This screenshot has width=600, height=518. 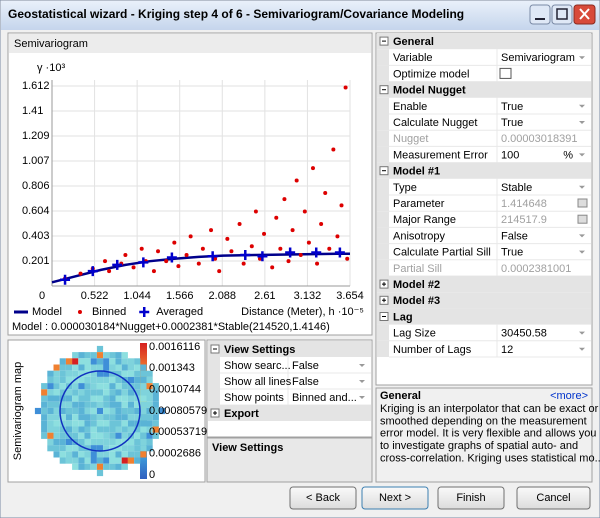 I want to click on row-gutter, so click(x=383, y=57).